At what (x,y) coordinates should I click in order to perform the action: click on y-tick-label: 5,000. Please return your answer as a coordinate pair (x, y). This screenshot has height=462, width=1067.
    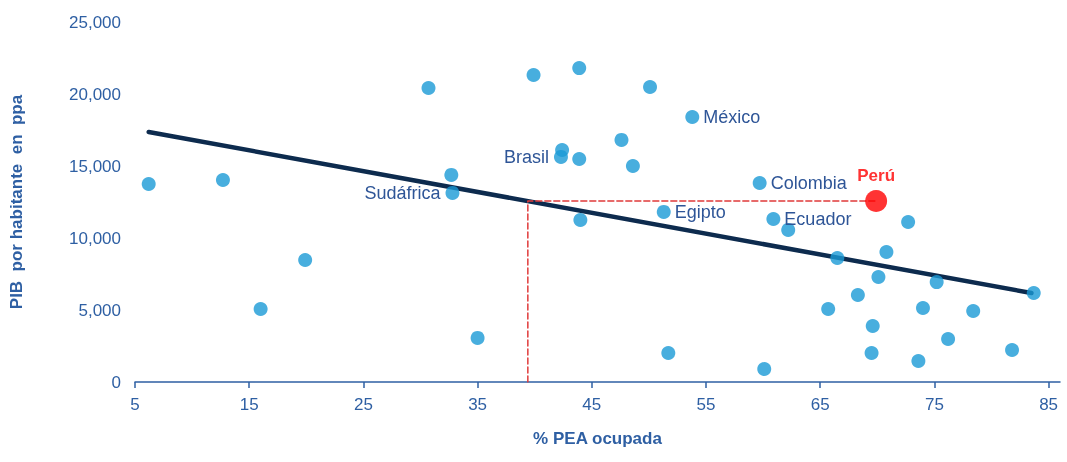
    Looking at the image, I should click on (99, 310).